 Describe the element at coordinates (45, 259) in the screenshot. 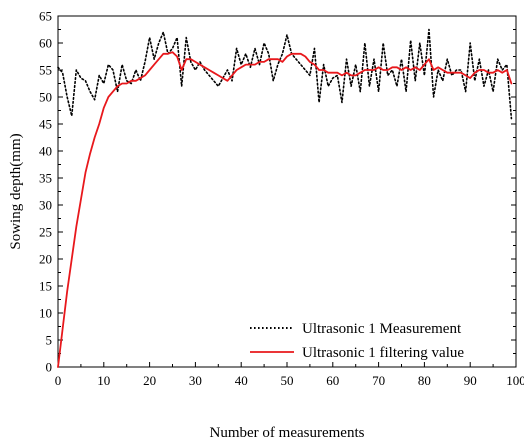

I see `y-tick-label: 20` at that location.